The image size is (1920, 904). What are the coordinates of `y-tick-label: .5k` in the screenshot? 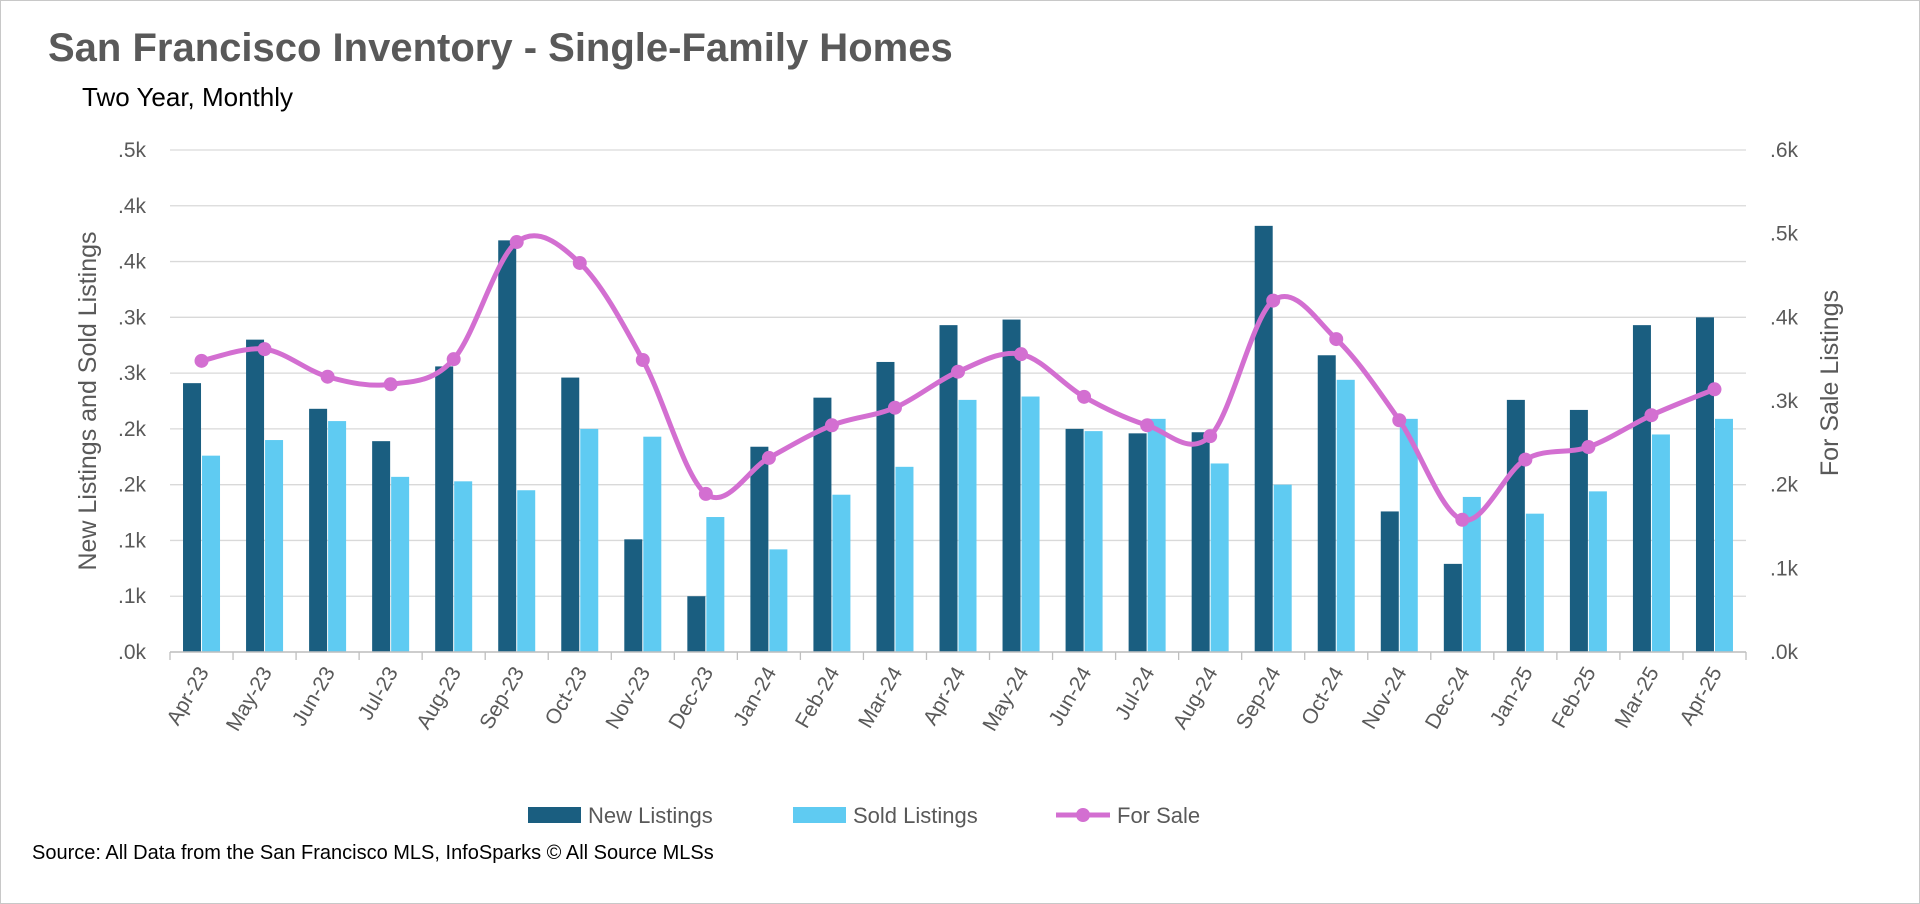 It's located at (132, 150).